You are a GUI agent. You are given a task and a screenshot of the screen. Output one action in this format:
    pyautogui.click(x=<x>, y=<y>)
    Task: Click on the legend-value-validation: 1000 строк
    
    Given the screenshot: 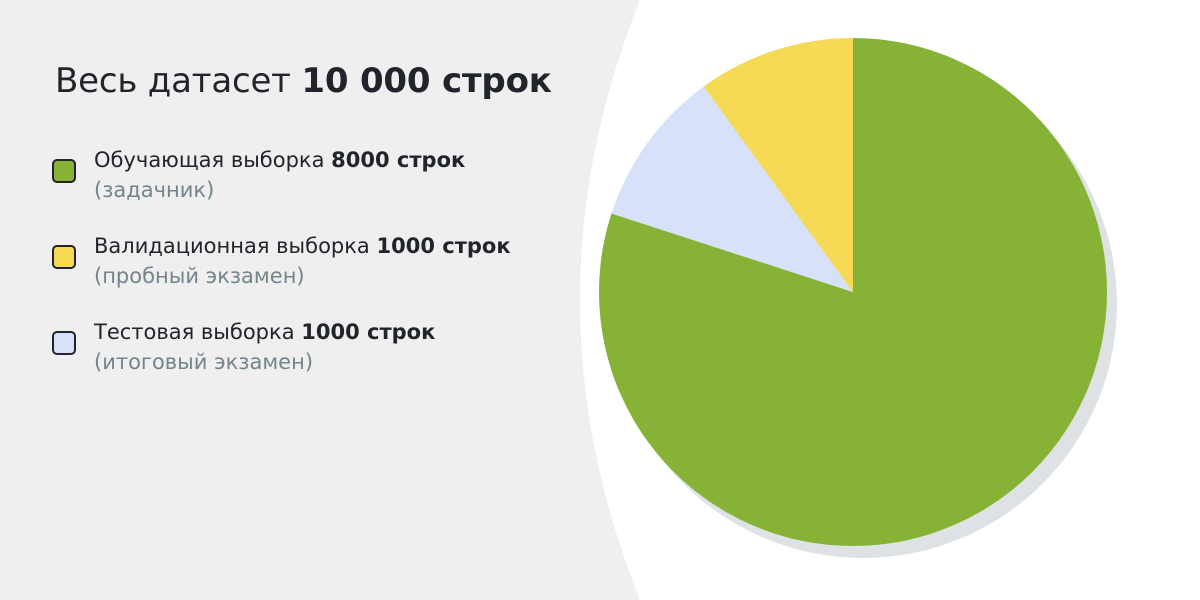 What is the action you would take?
    pyautogui.click(x=443, y=246)
    